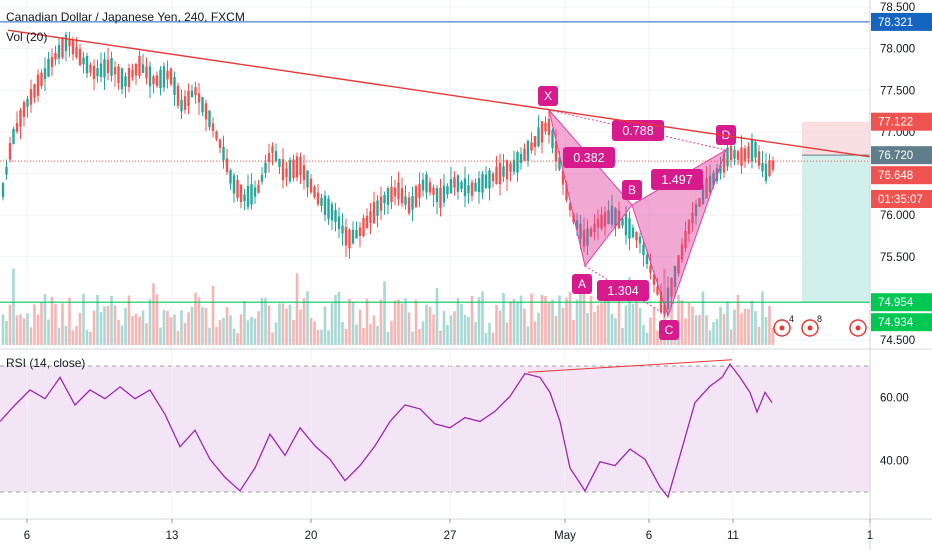  What do you see at coordinates (897, 8) in the screenshot?
I see `price-axis-tick: 78.500` at bounding box center [897, 8].